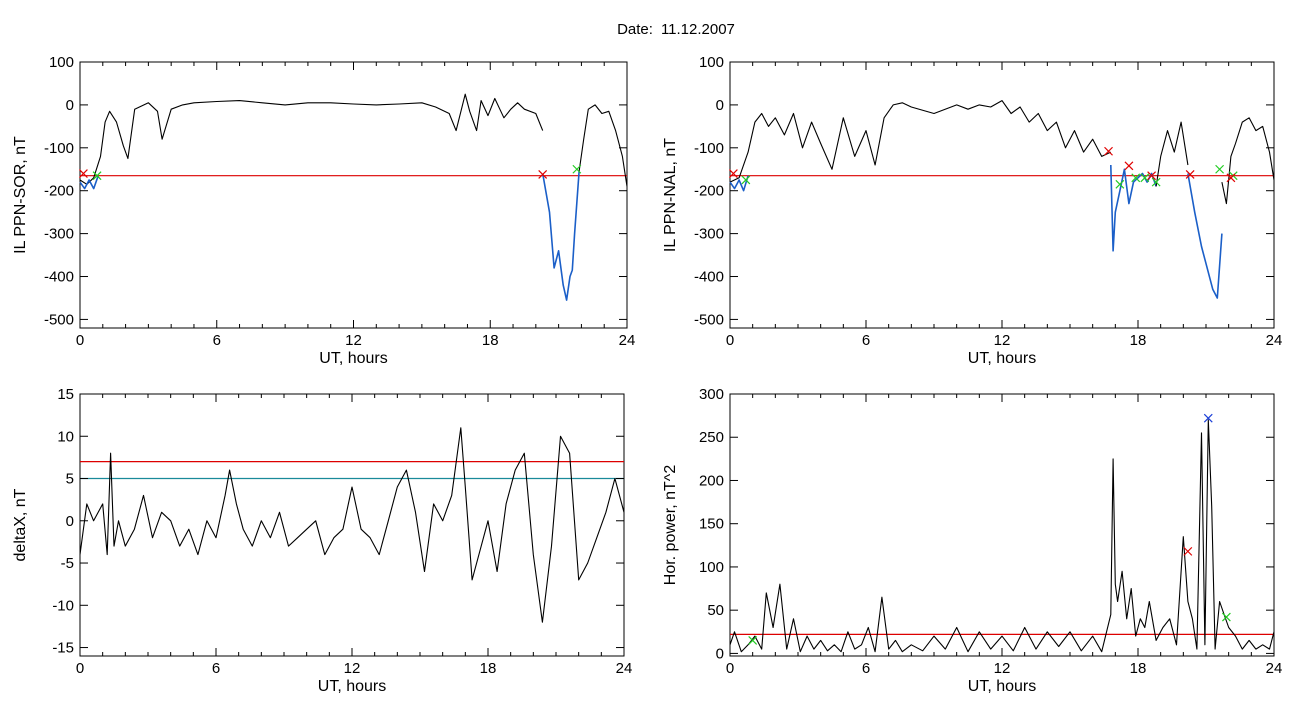  I want to click on y-tick-label: 50, so click(715, 610).